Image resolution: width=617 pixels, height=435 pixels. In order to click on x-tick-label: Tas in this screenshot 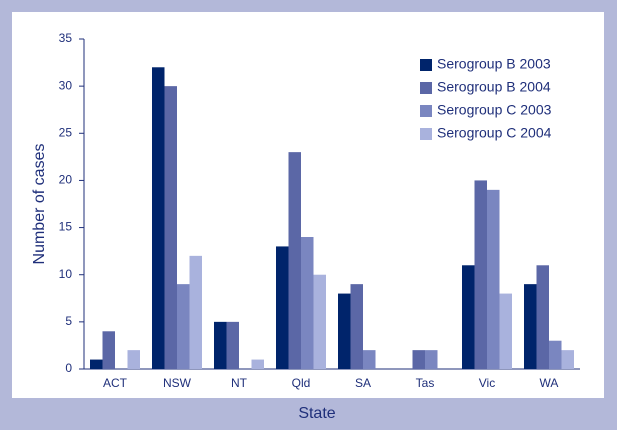, I will do `click(425, 383)`.